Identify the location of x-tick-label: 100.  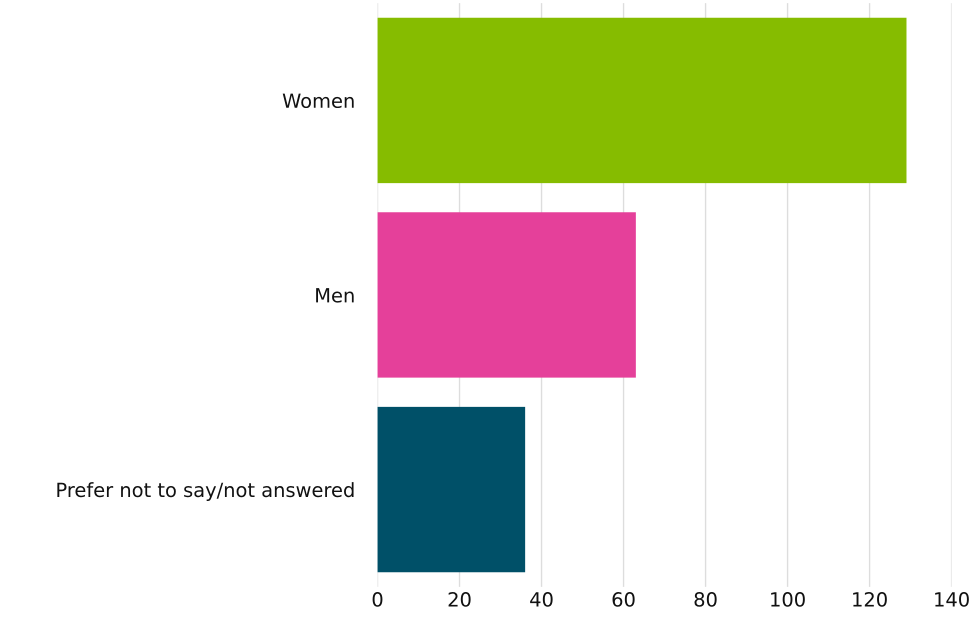
(788, 599).